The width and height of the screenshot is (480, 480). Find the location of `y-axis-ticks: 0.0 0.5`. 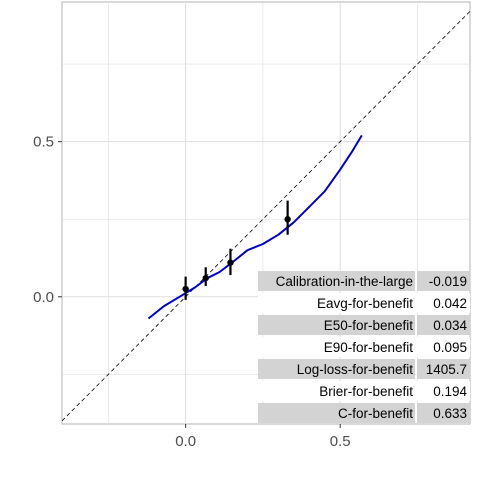

y-axis-ticks: 0.0 0.5 is located at coordinates (47, 220).